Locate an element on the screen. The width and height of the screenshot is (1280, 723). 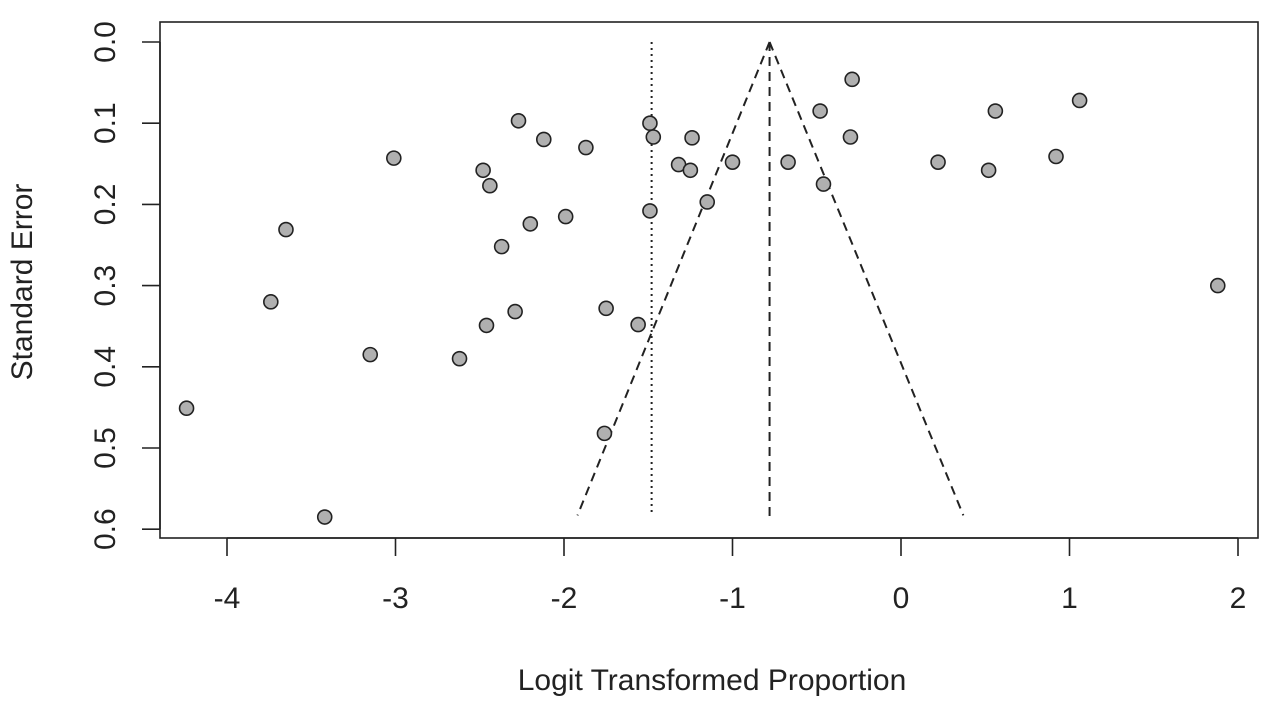
y-tick-label: 0.2 is located at coordinates (105, 205).